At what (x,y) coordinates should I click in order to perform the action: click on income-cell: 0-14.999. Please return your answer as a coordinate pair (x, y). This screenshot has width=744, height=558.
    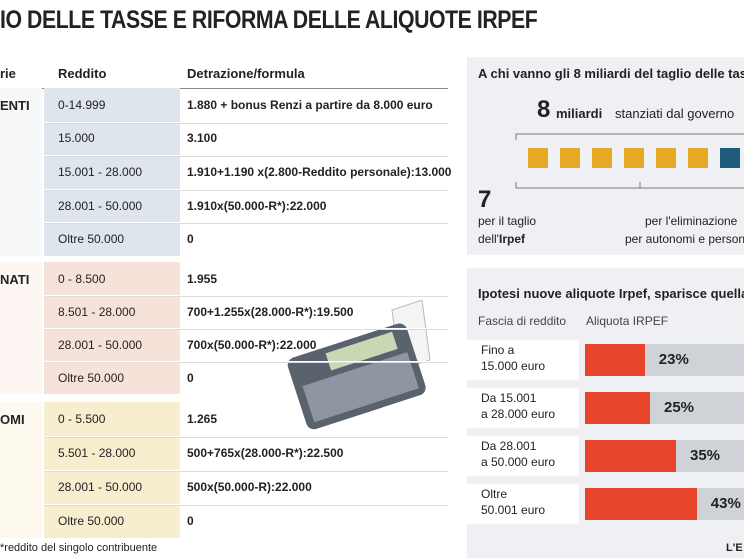
    Looking at the image, I should click on (82, 104).